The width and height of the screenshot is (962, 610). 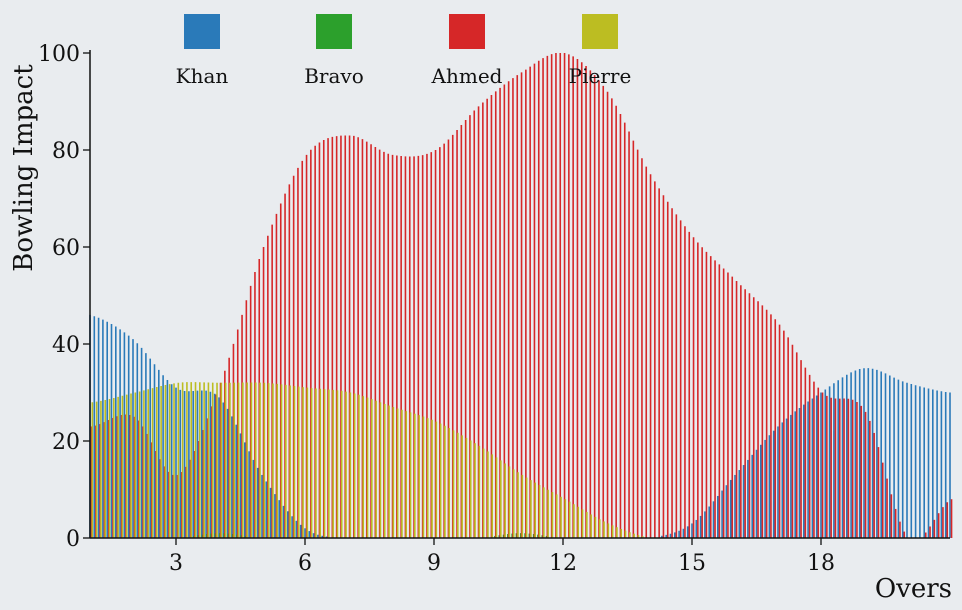 I want to click on y-tick-label: 100, so click(x=59, y=54).